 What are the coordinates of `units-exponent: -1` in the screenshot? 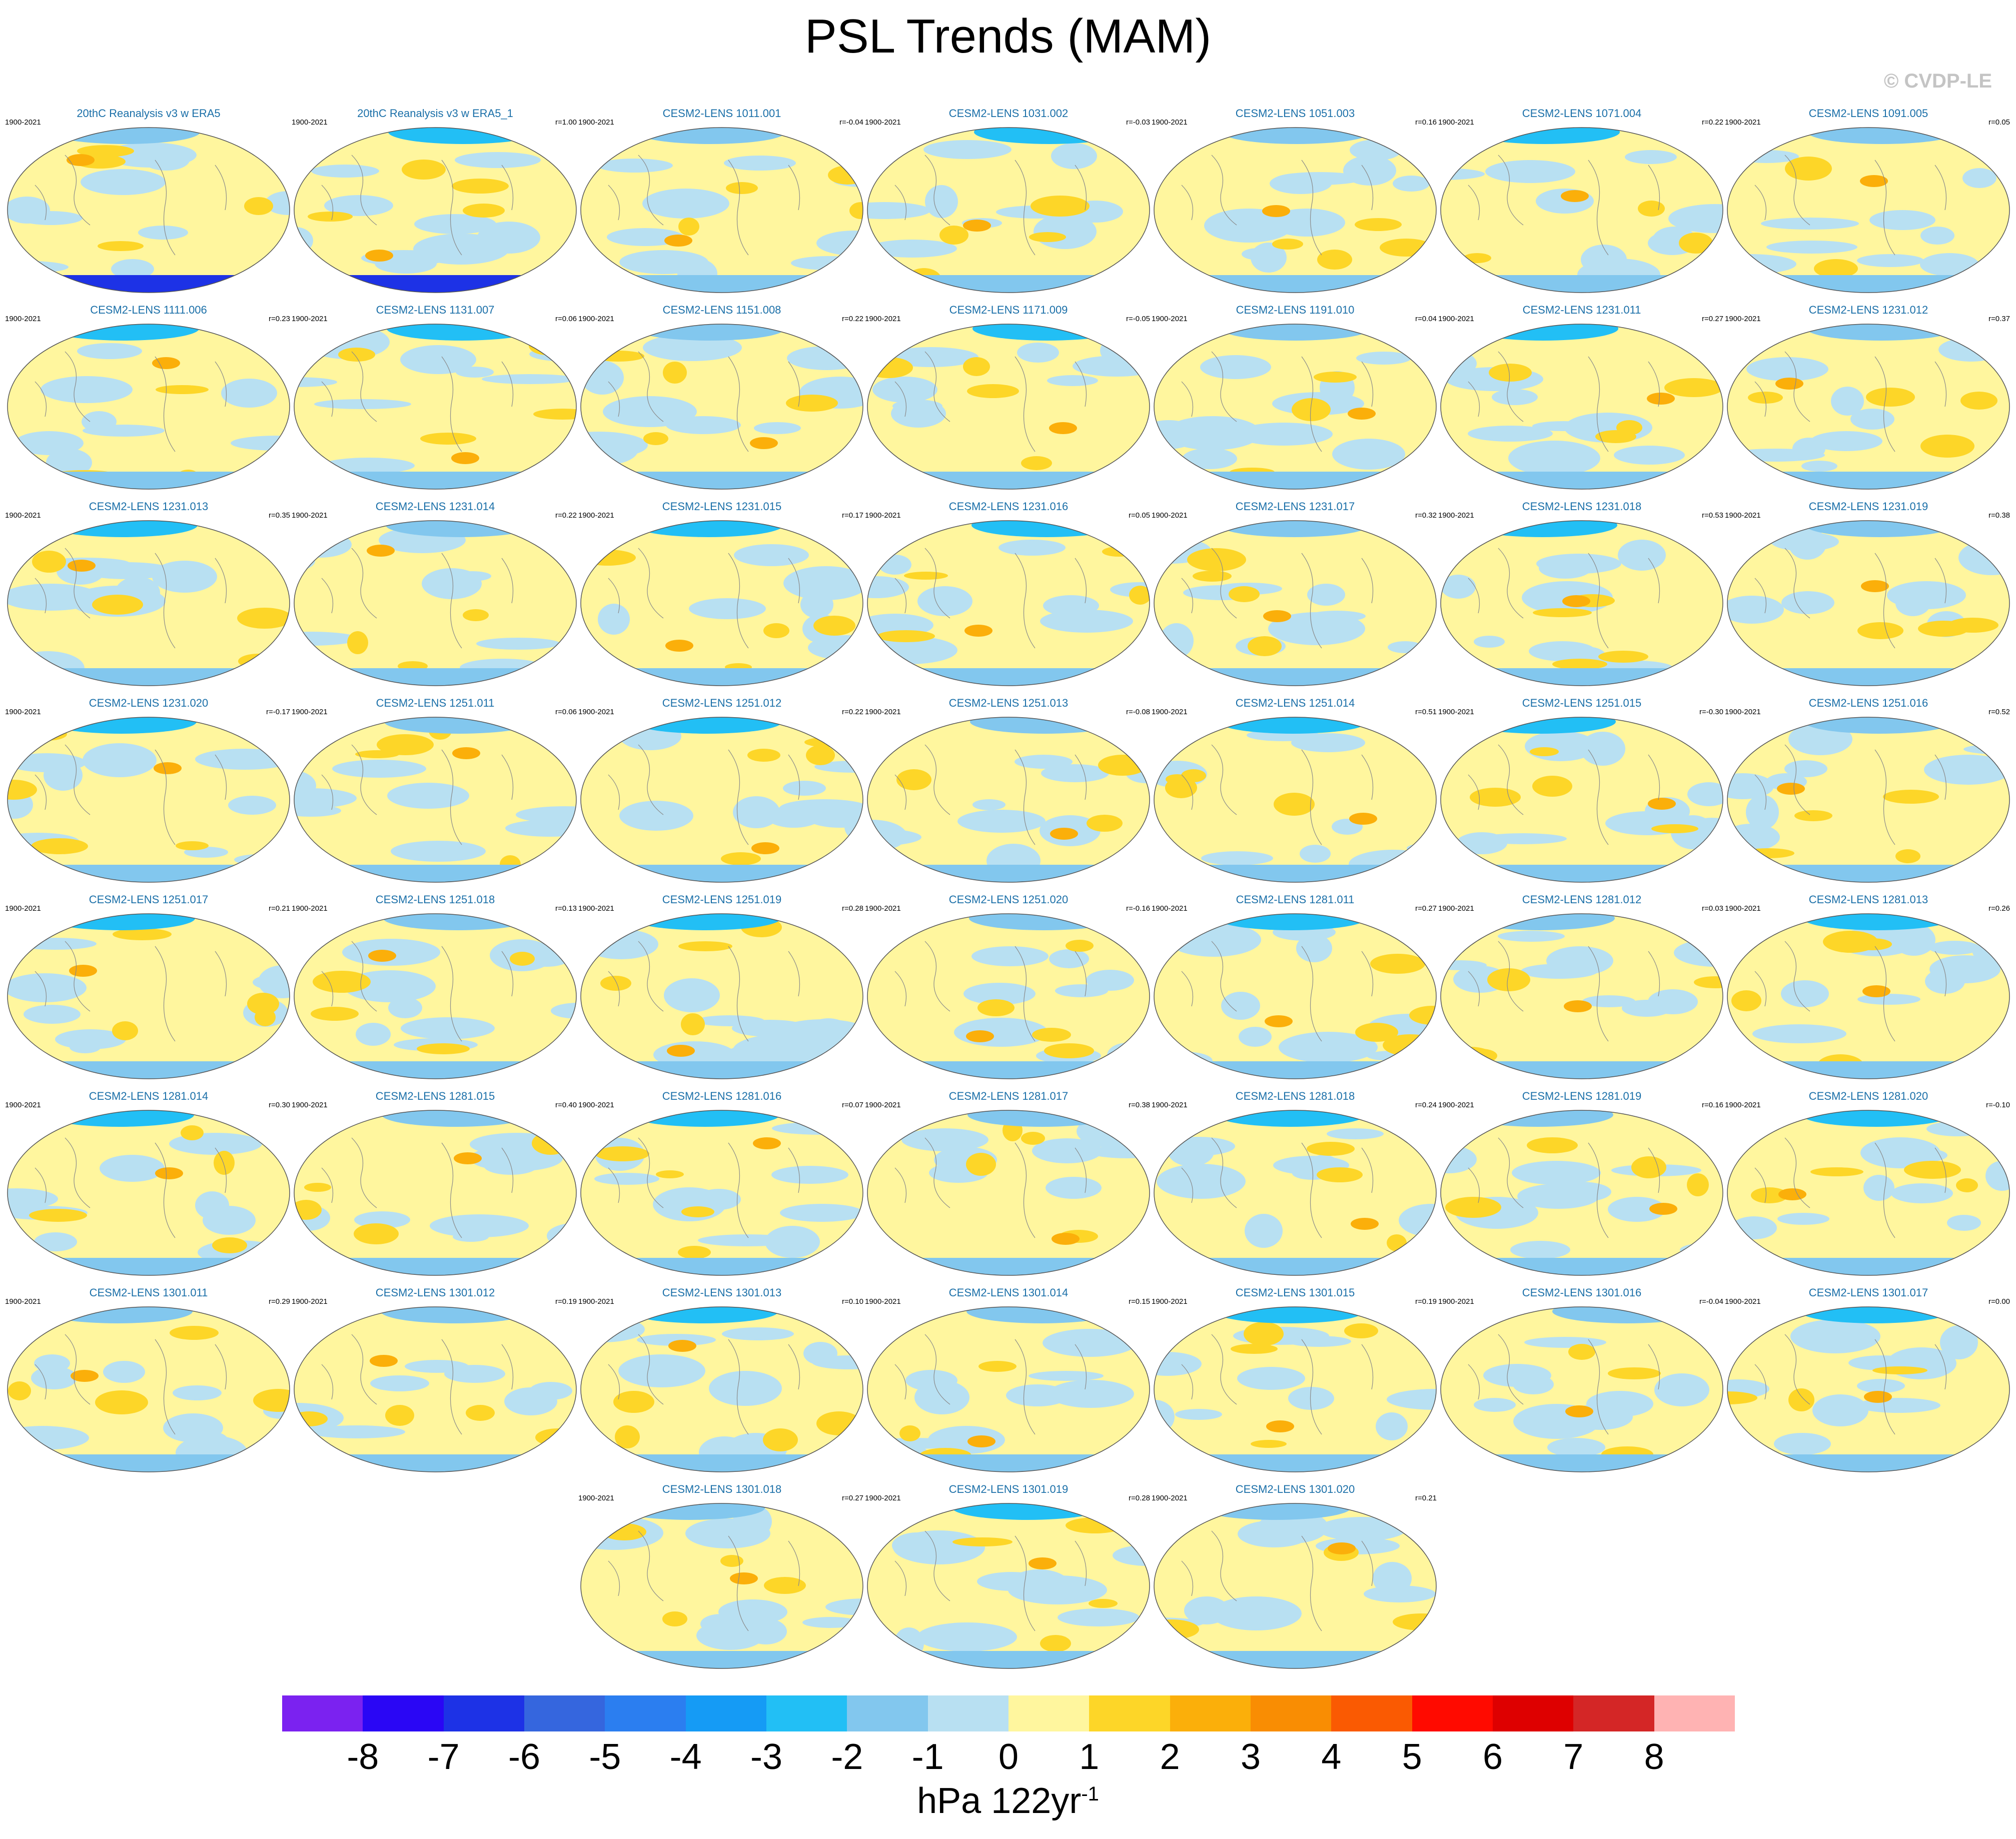 It's located at (1090, 1794).